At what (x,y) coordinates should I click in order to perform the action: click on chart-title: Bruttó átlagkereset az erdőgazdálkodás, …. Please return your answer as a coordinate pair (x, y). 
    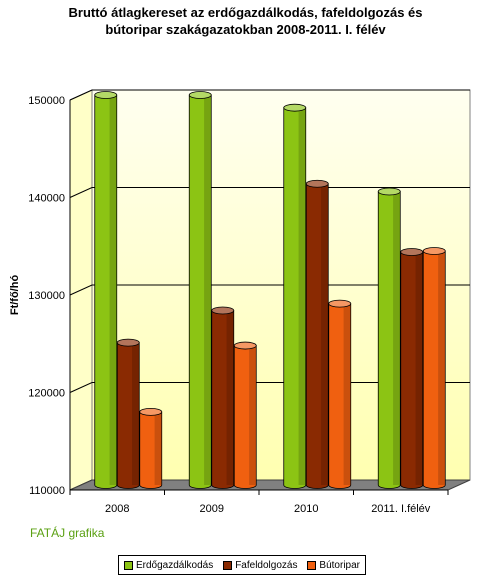
    Looking at the image, I should click on (245, 21).